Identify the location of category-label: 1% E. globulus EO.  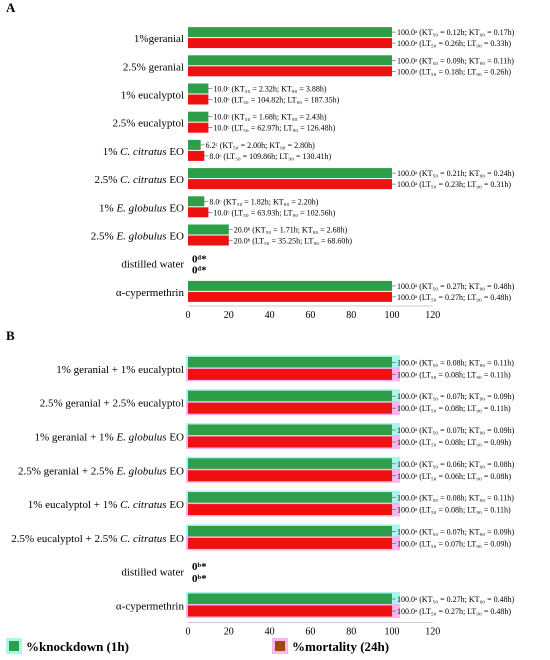
(141, 208).